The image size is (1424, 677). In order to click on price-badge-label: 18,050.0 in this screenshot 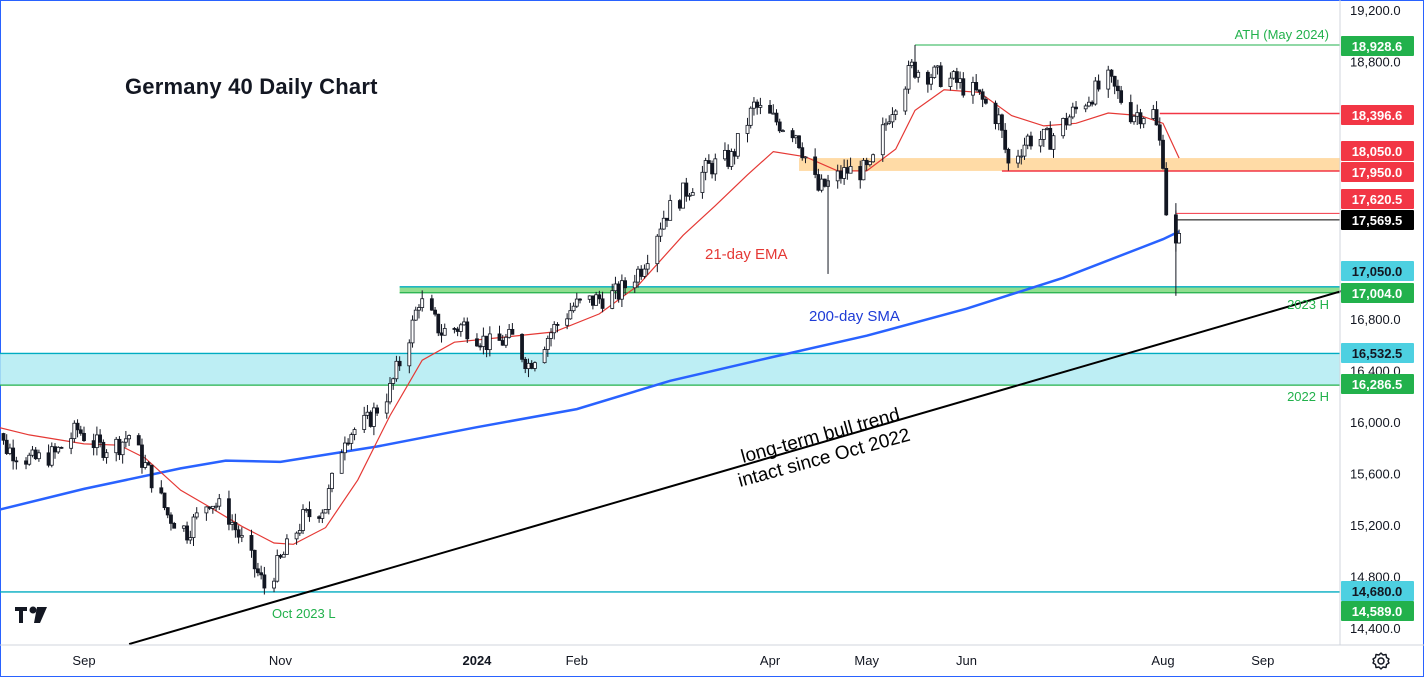, I will do `click(1377, 151)`.